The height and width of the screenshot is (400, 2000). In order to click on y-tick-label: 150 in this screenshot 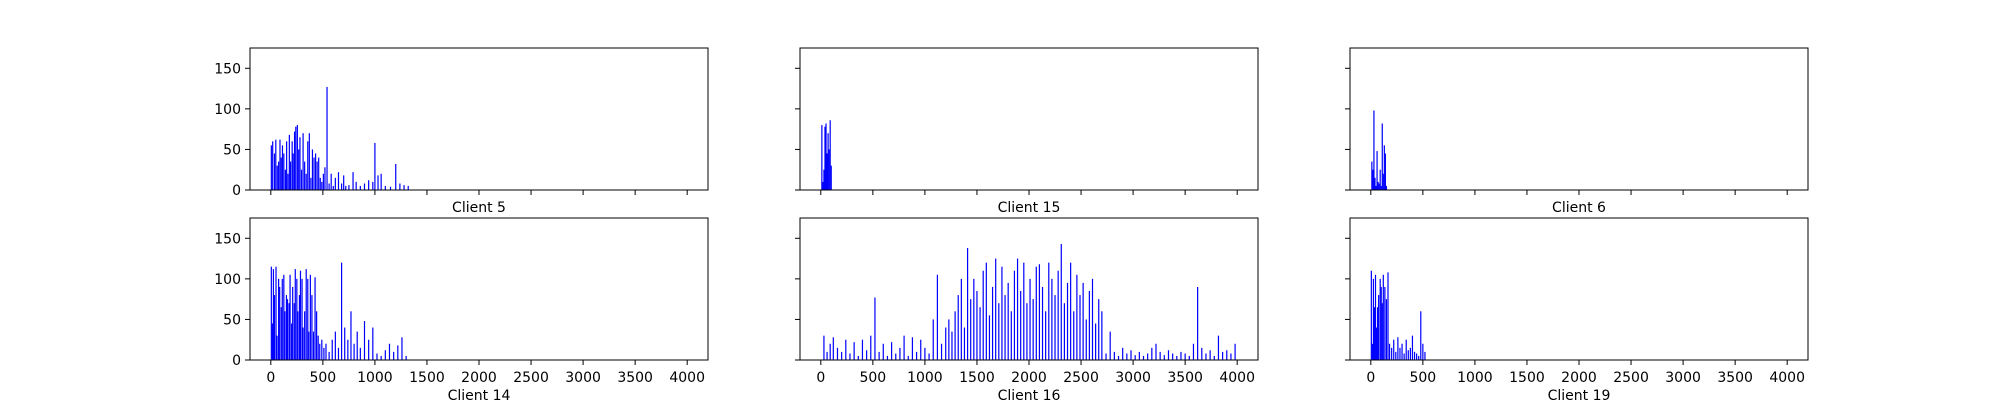, I will do `click(227, 239)`.